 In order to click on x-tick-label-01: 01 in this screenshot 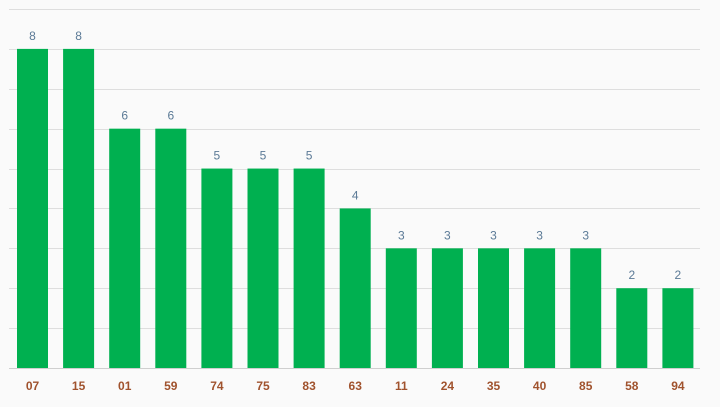, I will do `click(125, 386)`.